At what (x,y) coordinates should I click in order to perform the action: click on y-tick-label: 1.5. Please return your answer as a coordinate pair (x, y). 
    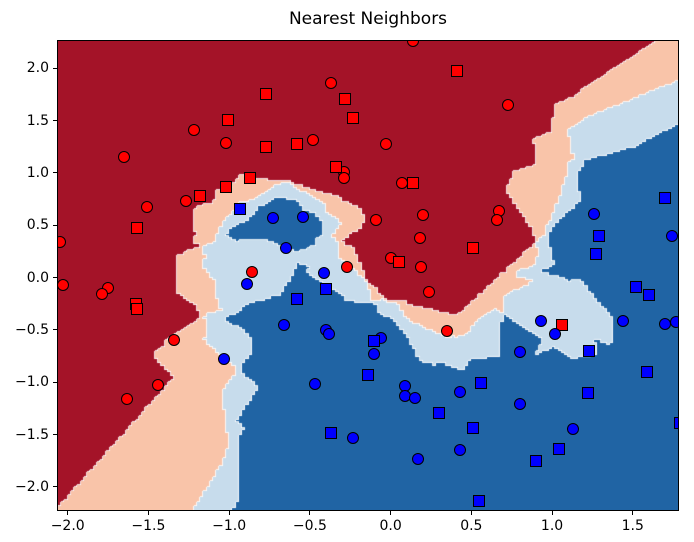
    Looking at the image, I should click on (37, 120).